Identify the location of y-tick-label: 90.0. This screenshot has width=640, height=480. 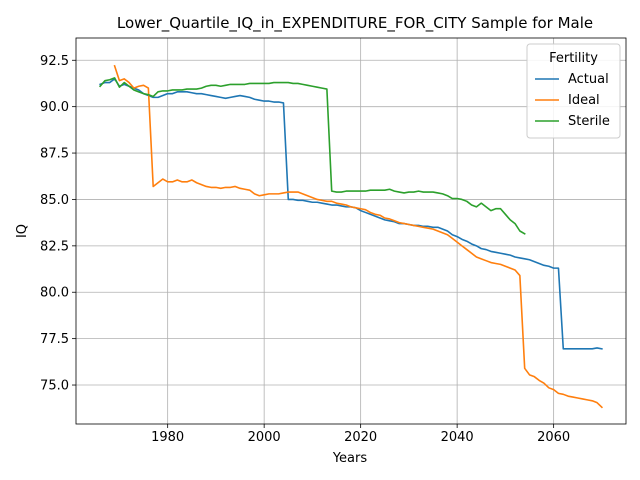
(54, 107).